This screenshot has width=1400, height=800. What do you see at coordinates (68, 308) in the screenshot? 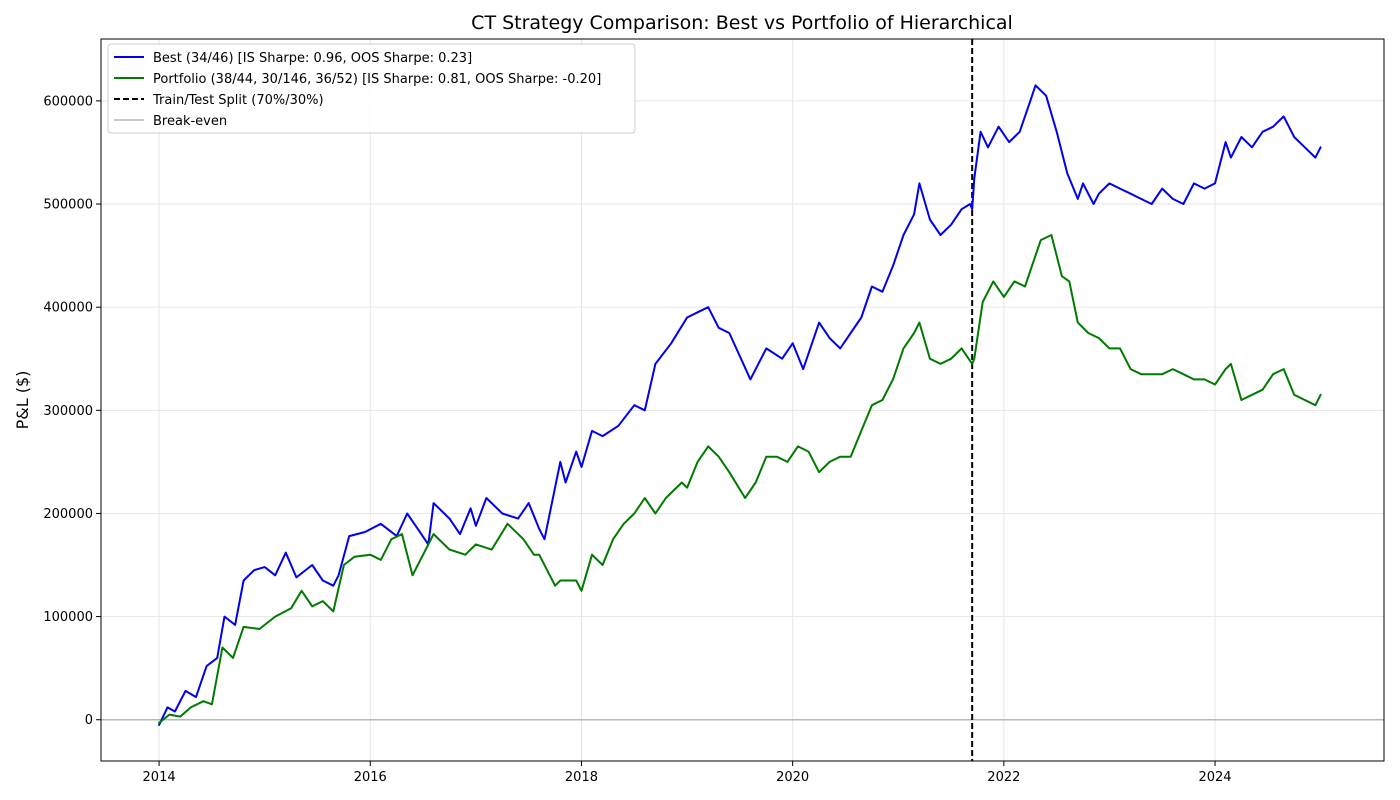
I see `y-tick-label: 400000` at bounding box center [68, 308].